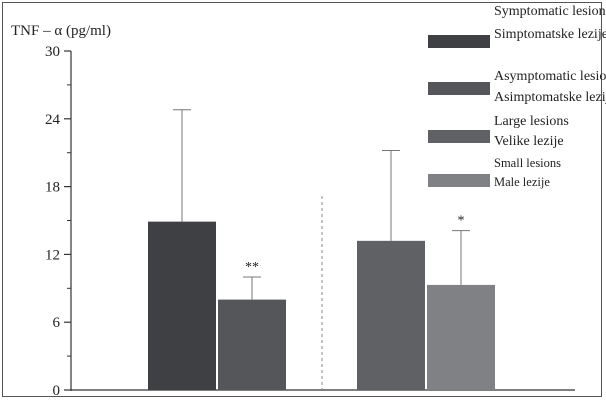  Describe the element at coordinates (459, 41) in the screenshot. I see `legend-swatch-symptomatic` at that location.